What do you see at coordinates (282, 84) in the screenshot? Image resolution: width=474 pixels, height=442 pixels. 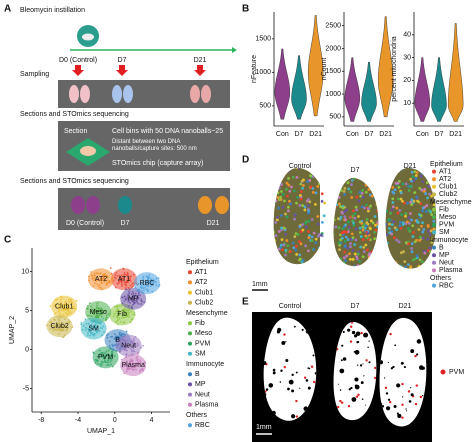 I see `violin` at bounding box center [282, 84].